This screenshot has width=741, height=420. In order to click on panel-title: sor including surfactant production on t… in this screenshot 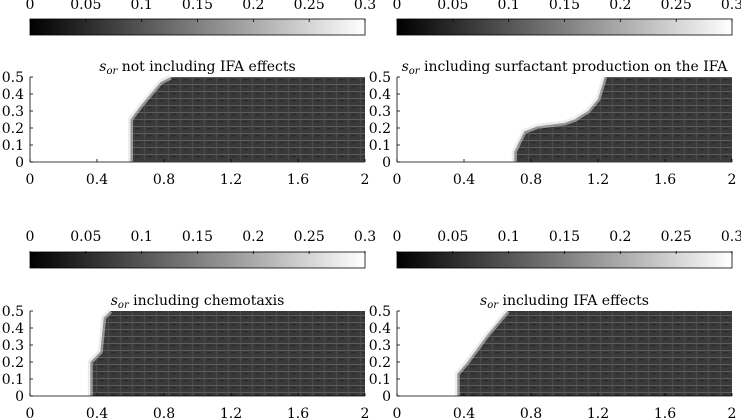, I will do `click(565, 68)`.